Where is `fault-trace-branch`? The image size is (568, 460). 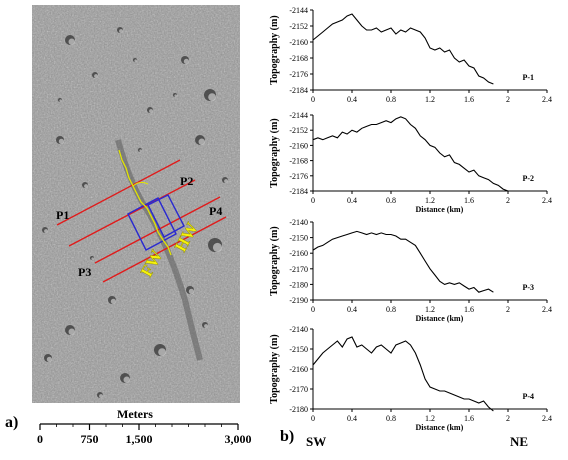 fault-trace-branch is located at coordinates (140, 184).